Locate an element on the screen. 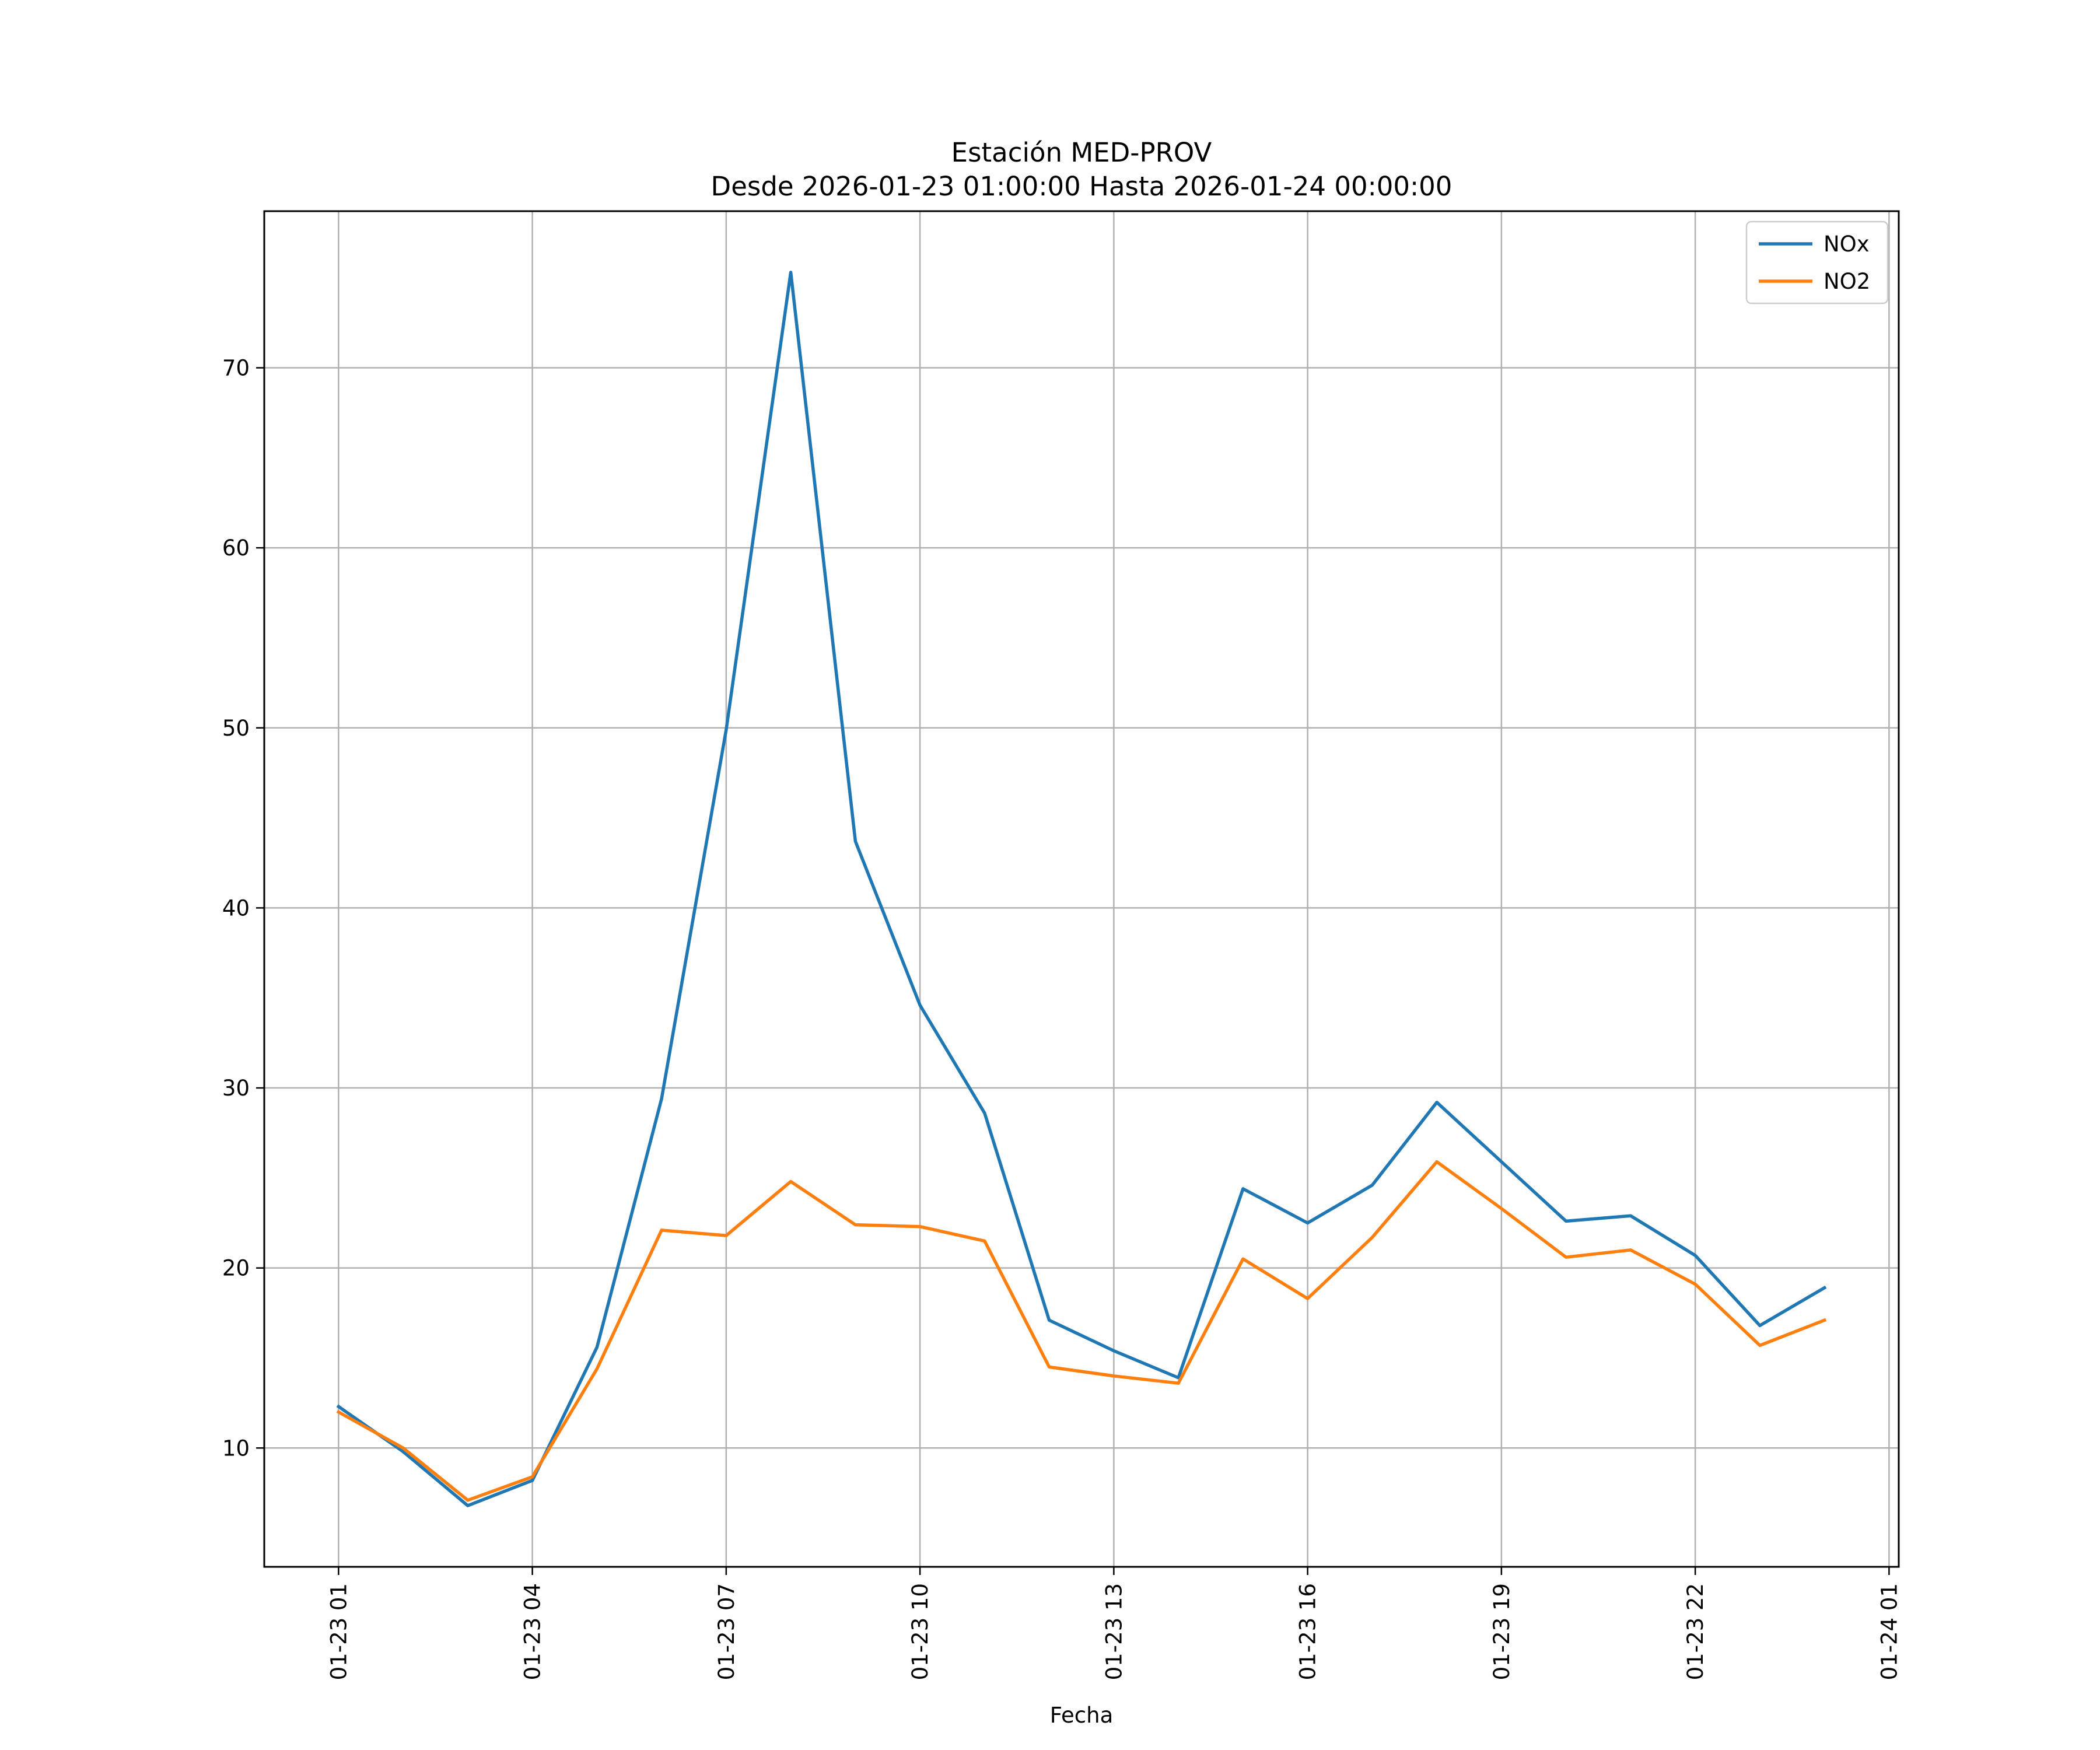 The width and height of the screenshot is (2100, 1750). x-axis-title: Fecha is located at coordinates (1082, 1715).